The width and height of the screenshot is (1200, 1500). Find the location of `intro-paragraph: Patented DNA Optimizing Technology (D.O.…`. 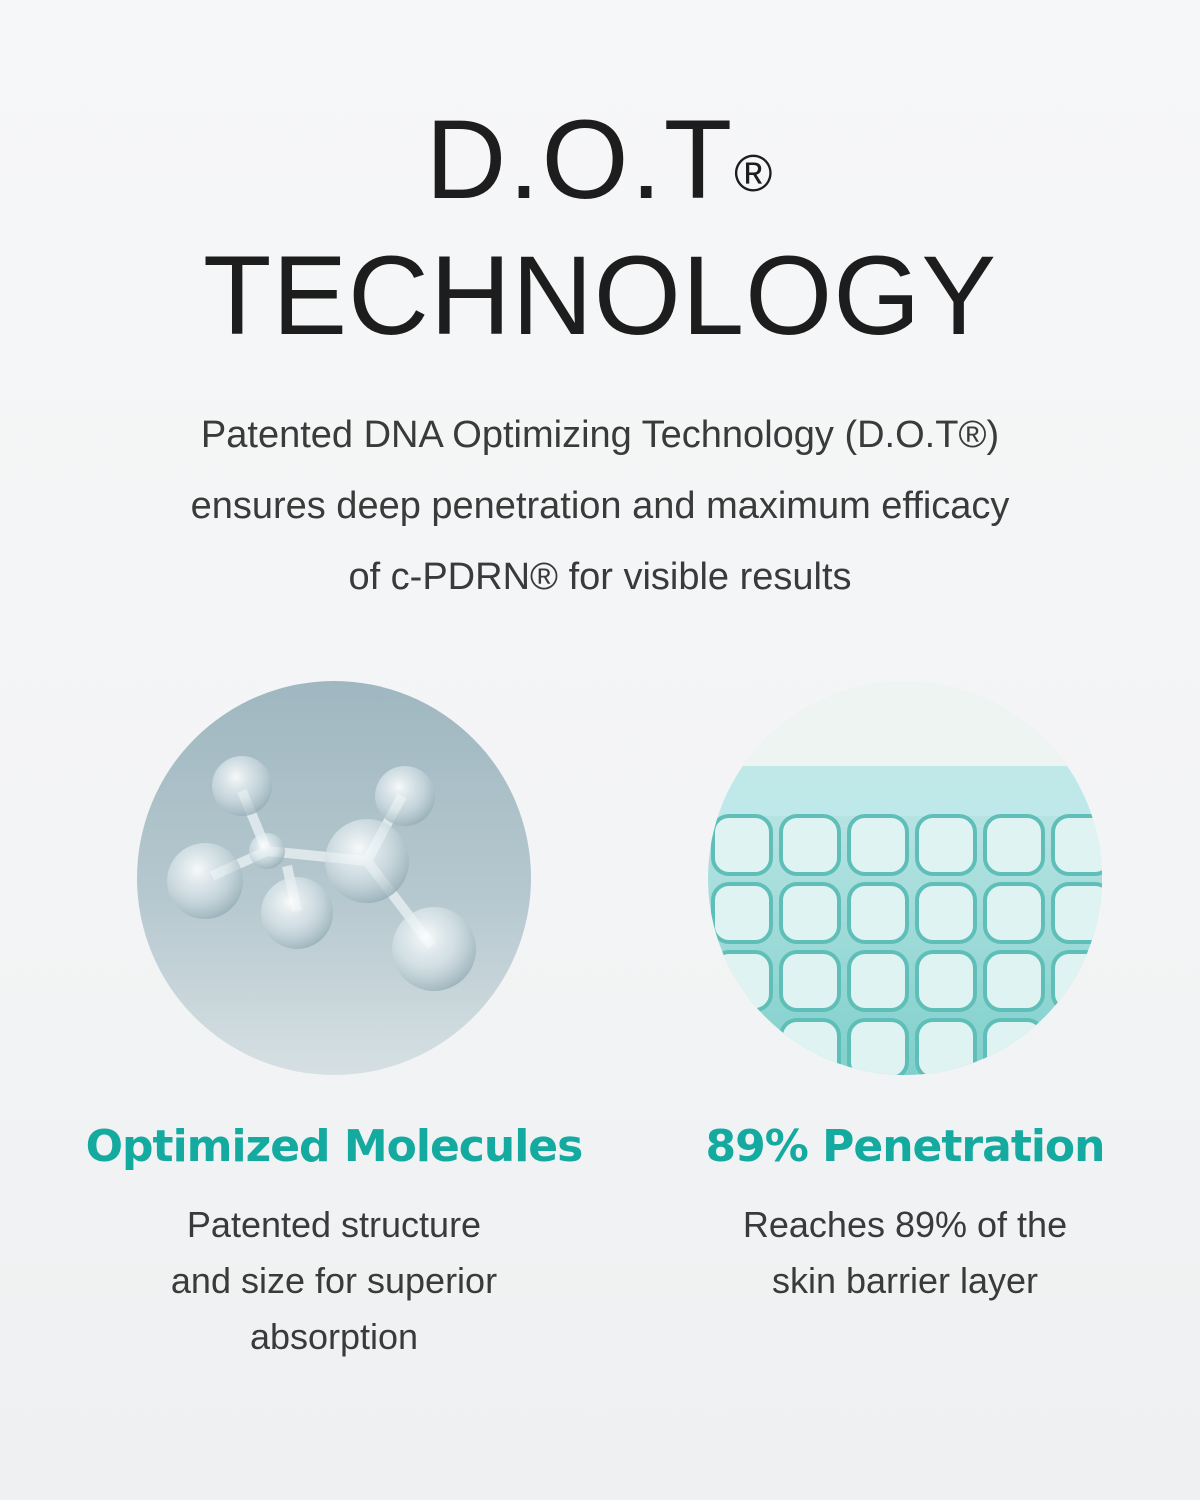

intro-paragraph: Patented DNA Optimizing Technology (D.O.… is located at coordinates (600, 506).